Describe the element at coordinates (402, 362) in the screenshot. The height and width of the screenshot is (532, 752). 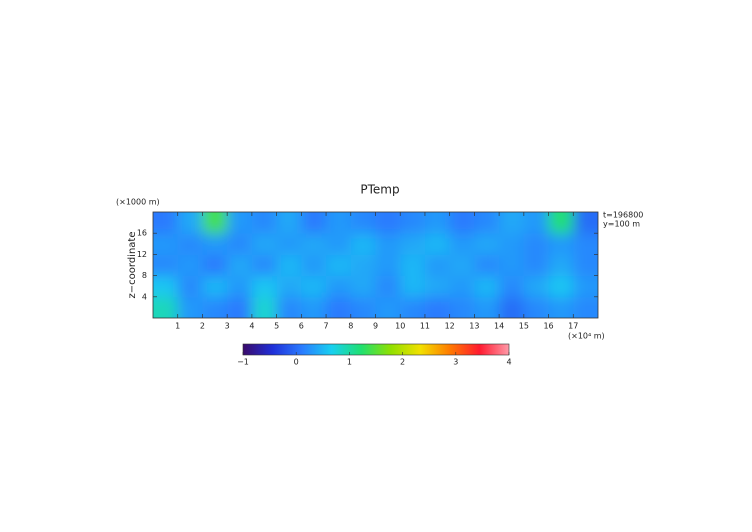
I see `colorbar-tick-label: 2` at that location.